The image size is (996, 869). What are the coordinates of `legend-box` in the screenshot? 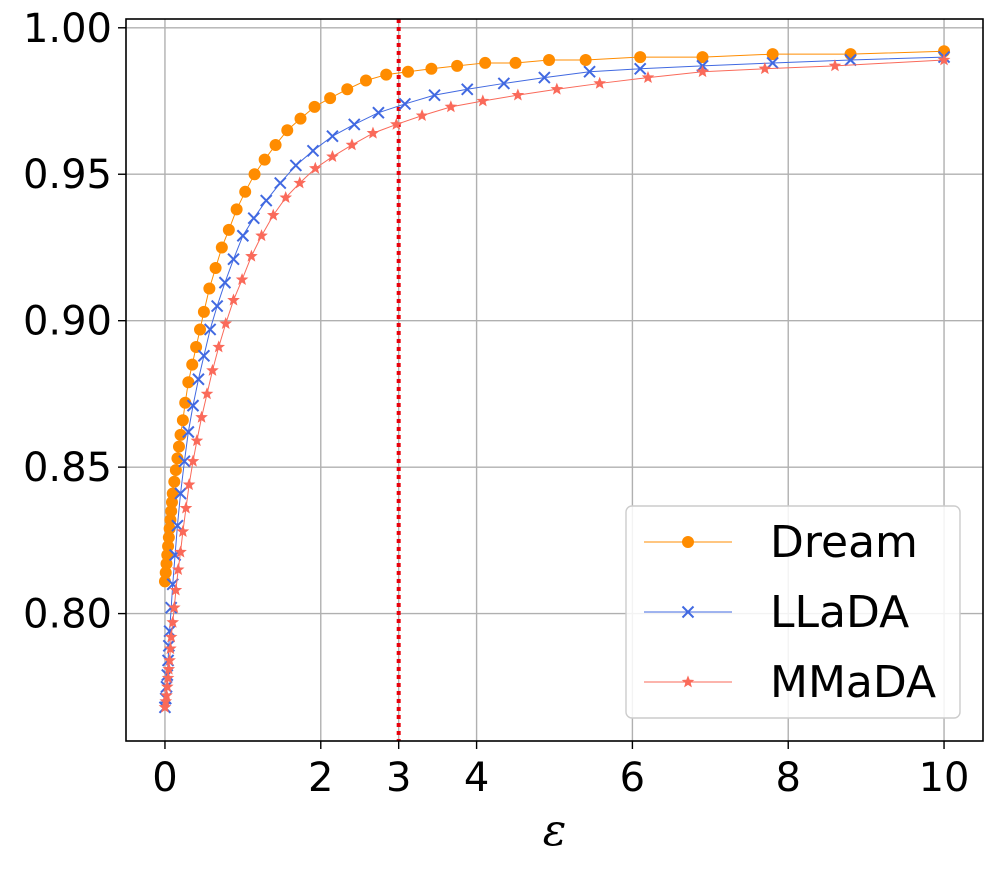 It's located at (793, 612).